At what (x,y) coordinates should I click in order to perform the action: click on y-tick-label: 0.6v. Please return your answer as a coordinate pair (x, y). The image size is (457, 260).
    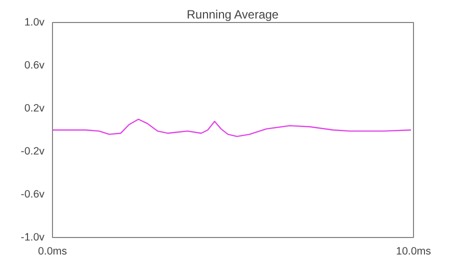
    Looking at the image, I should click on (35, 66).